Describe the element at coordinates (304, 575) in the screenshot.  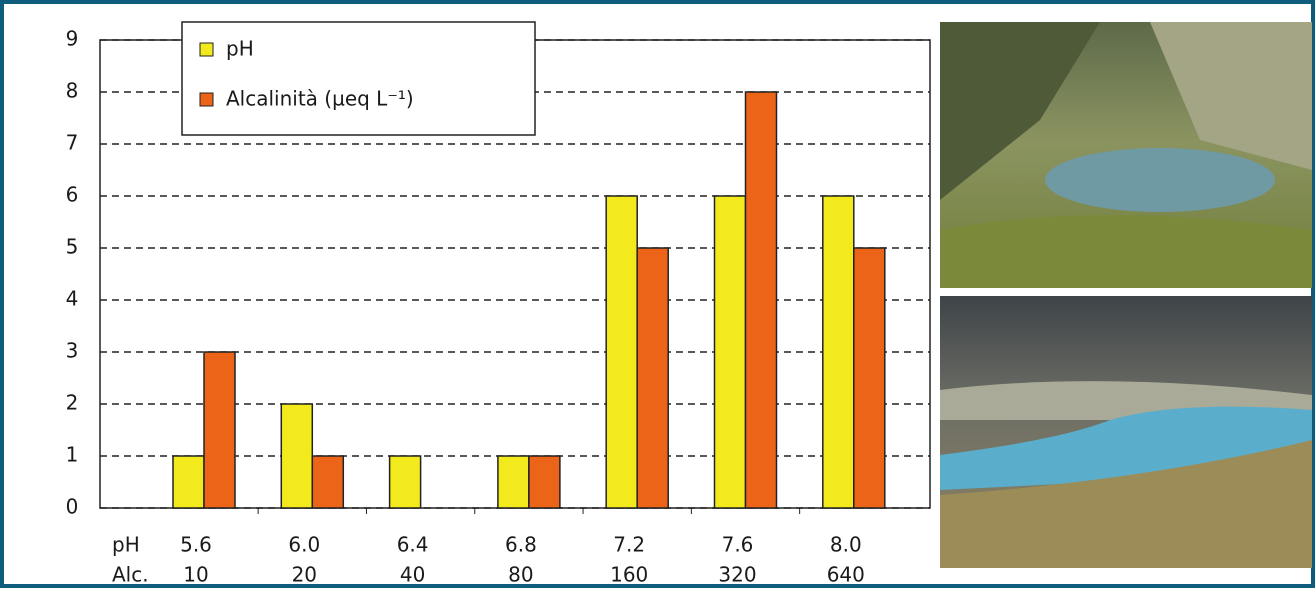
I see `x-tick-label: 20` at that location.